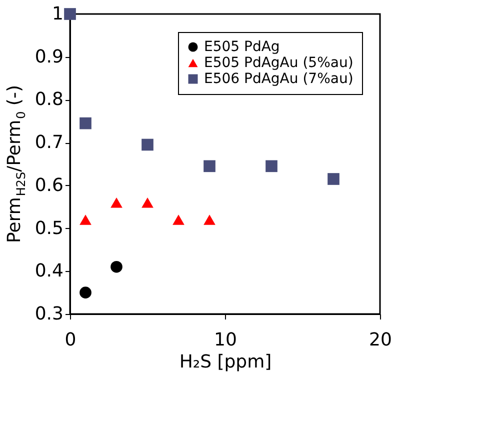 The height and width of the screenshot is (424, 485). Describe the element at coordinates (225, 362) in the screenshot. I see `x-axis-title: H₂S [ppm]` at that location.